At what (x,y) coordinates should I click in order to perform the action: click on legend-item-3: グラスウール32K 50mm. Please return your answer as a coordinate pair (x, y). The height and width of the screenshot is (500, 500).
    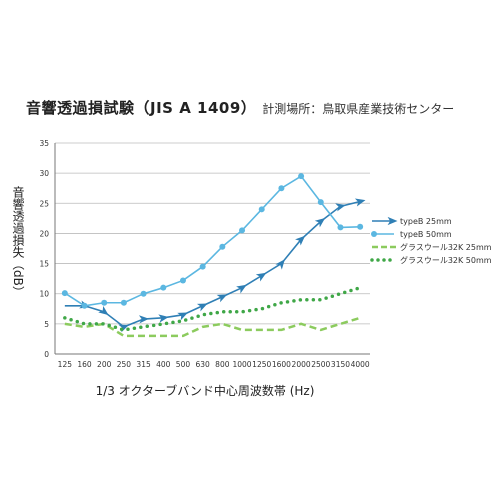
    Looking at the image, I should click on (431, 260).